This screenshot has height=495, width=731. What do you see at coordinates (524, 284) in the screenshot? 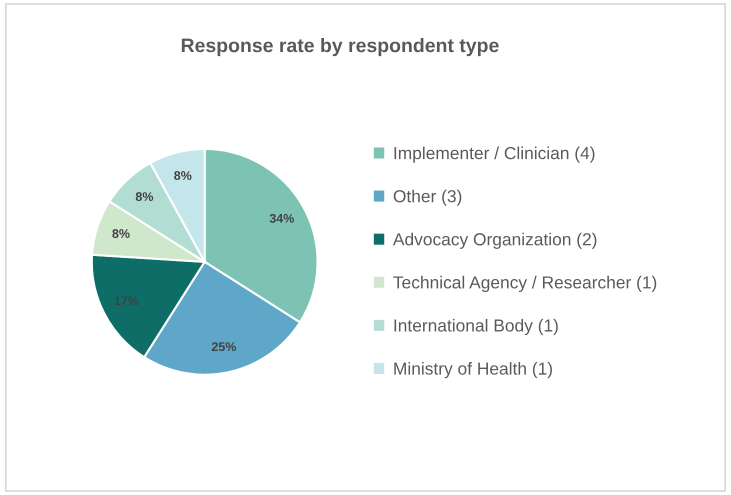
I see `legend-label: Technical Agency / Researcher (1)` at bounding box center [524, 284].